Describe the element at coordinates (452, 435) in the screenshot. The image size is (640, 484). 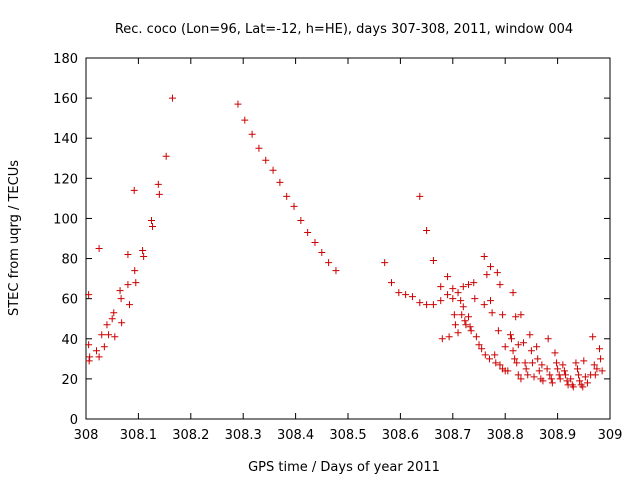
I see `x-tick-label: 308.7` at that location.